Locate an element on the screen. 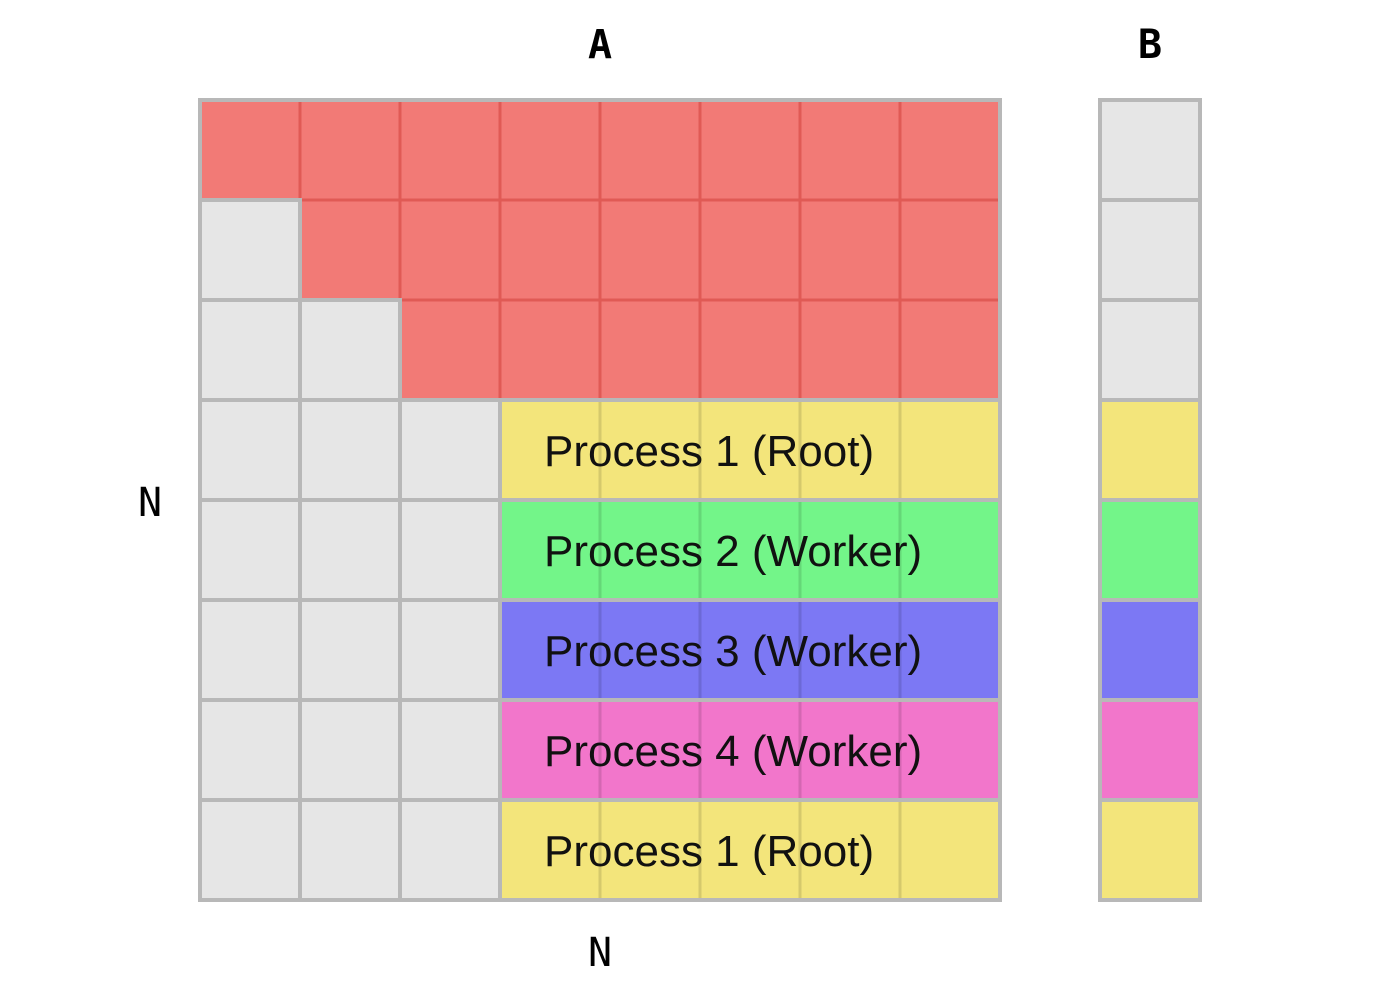 The image size is (1400, 1000). vector-b-title: B is located at coordinates (1150, 45).